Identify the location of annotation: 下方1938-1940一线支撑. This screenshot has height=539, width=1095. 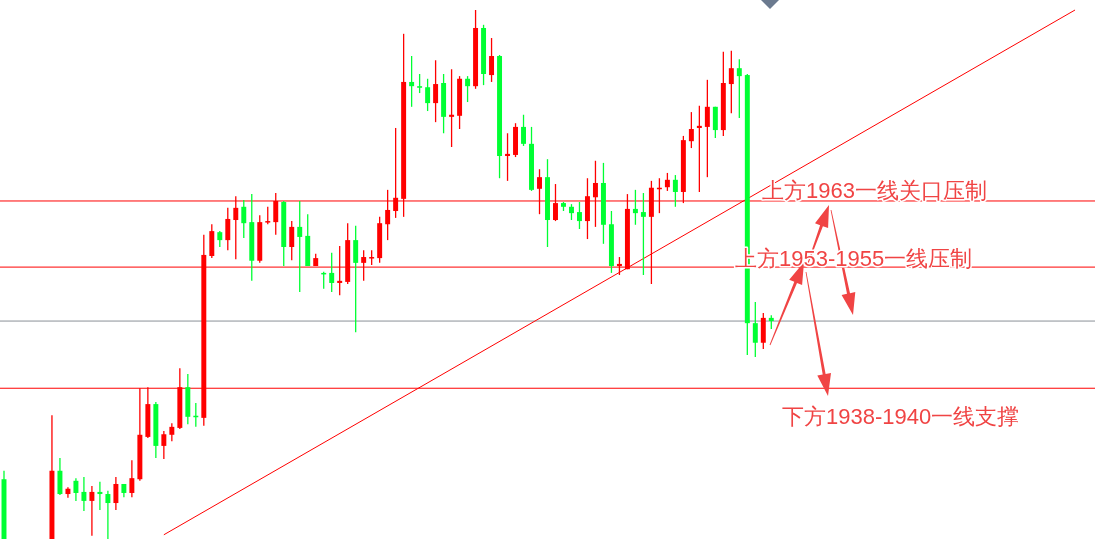
(901, 416).